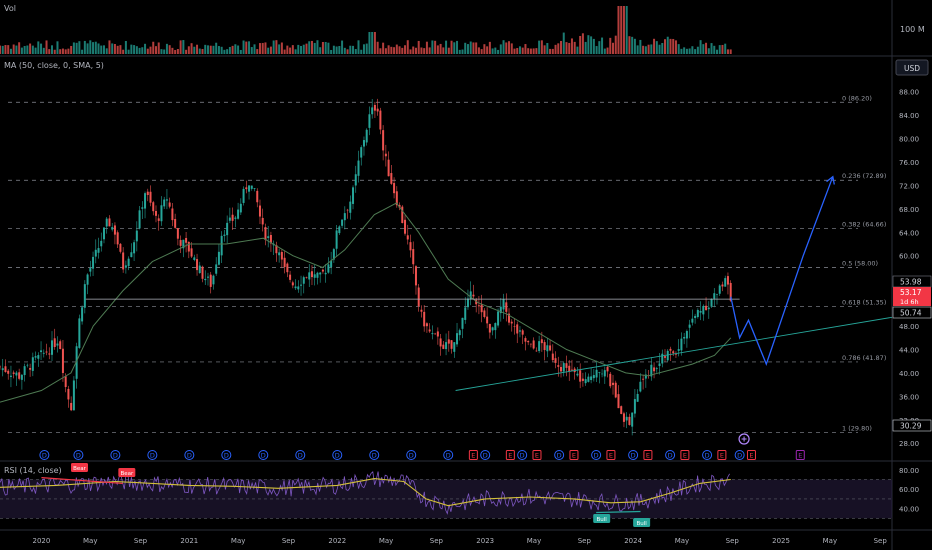 This screenshot has height=550, width=932. I want to click on current-price-label: 53.17, so click(911, 292).